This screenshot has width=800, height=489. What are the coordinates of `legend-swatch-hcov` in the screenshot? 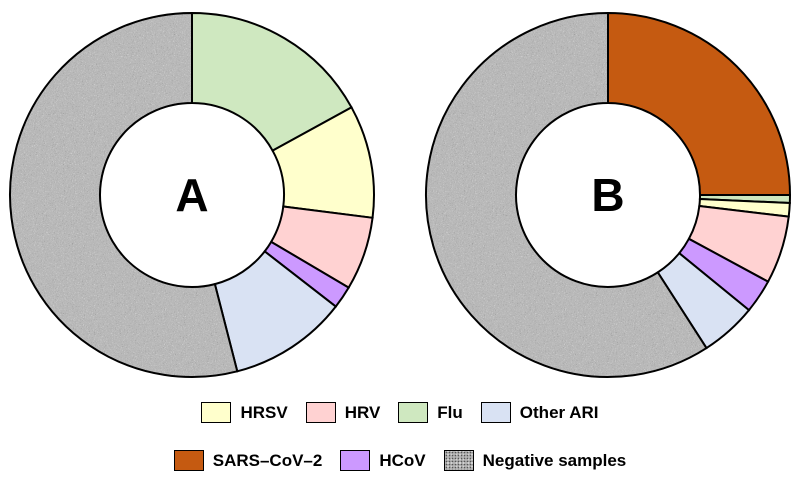 It's located at (355, 460).